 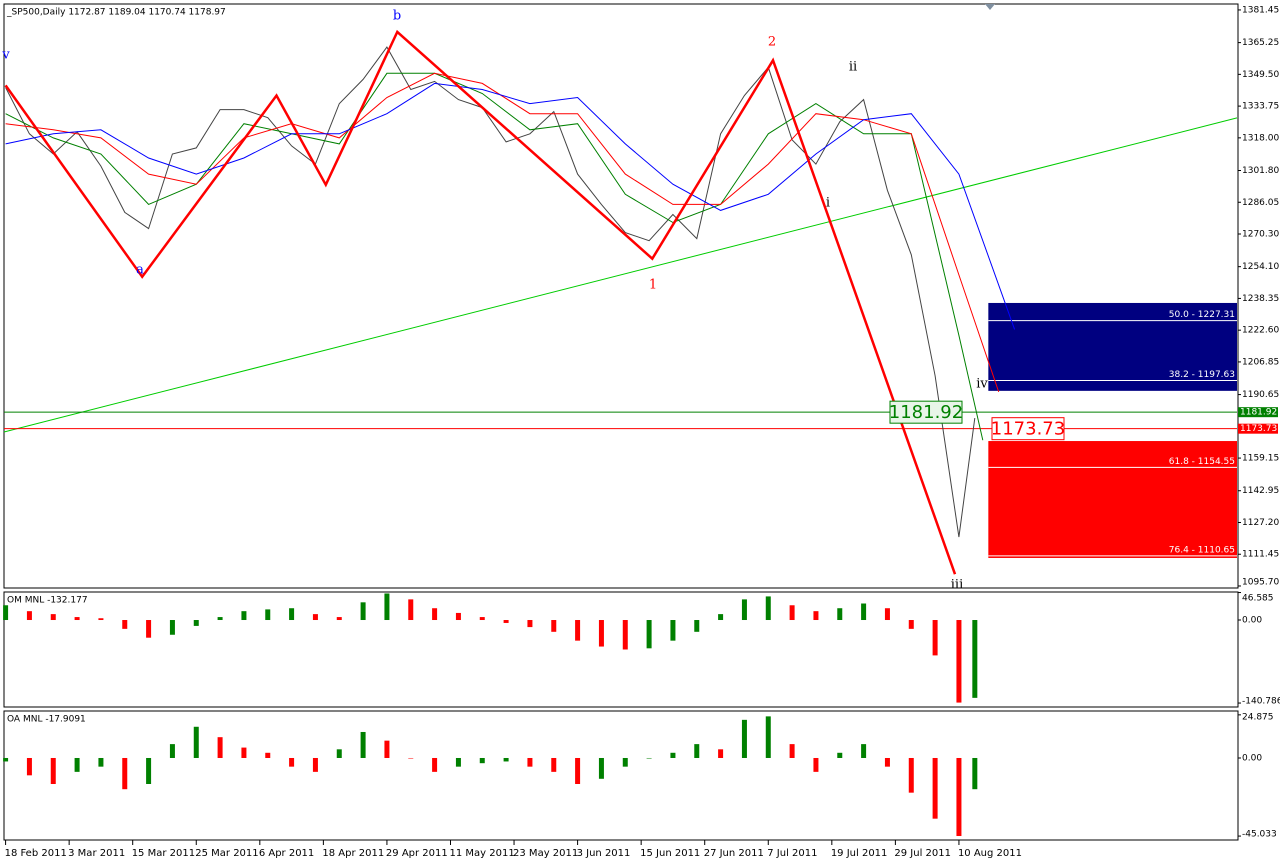 I want to click on y-tick-label: 1222.60, so click(x=1260, y=331).